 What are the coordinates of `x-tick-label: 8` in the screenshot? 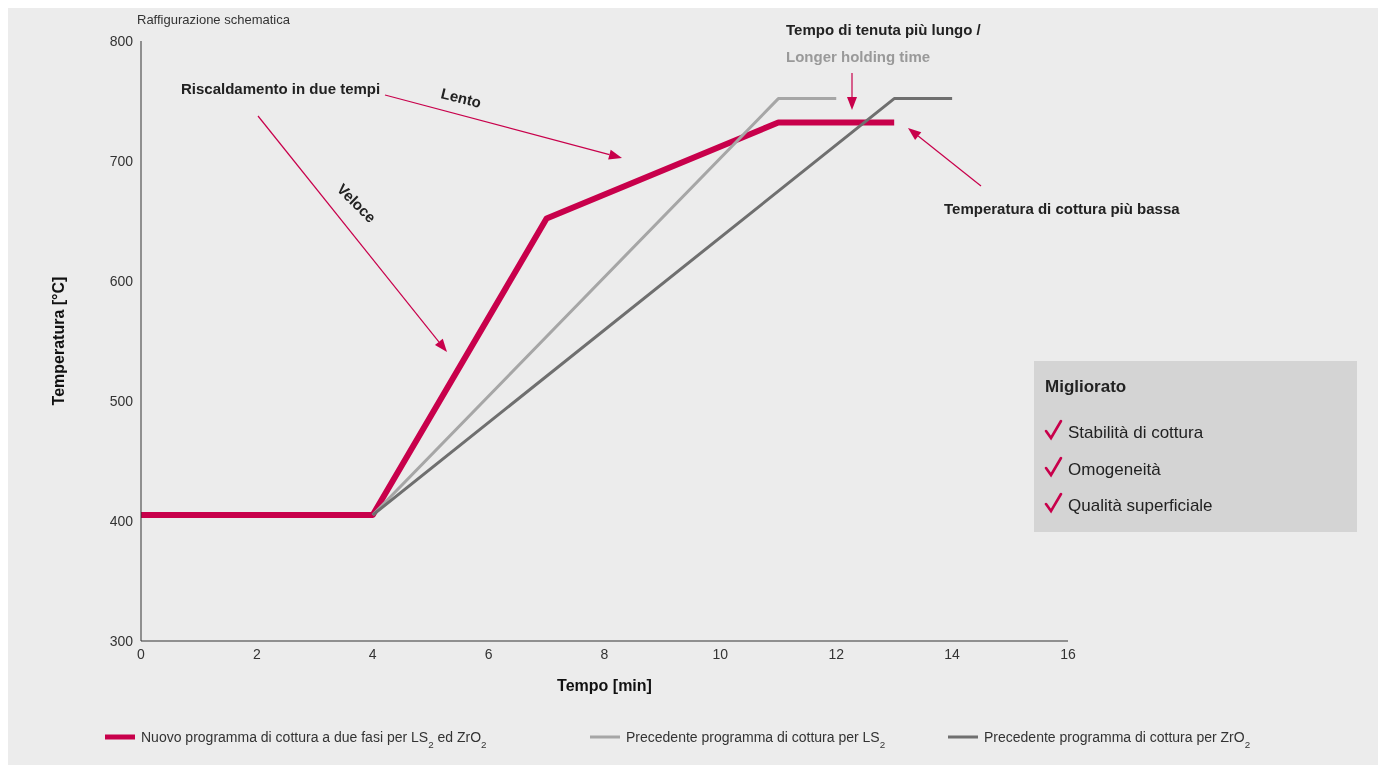 It's located at (604, 653).